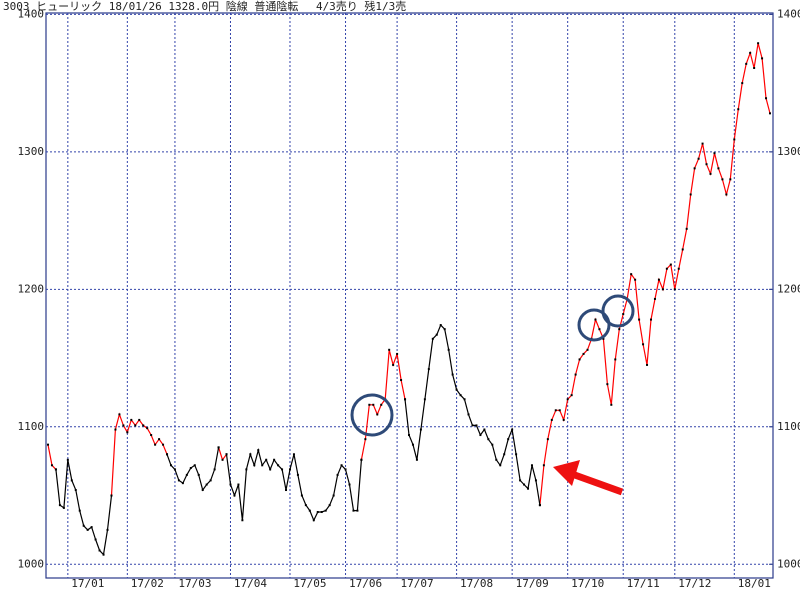  I want to click on x-tick-label: 17/02, so click(147, 583).